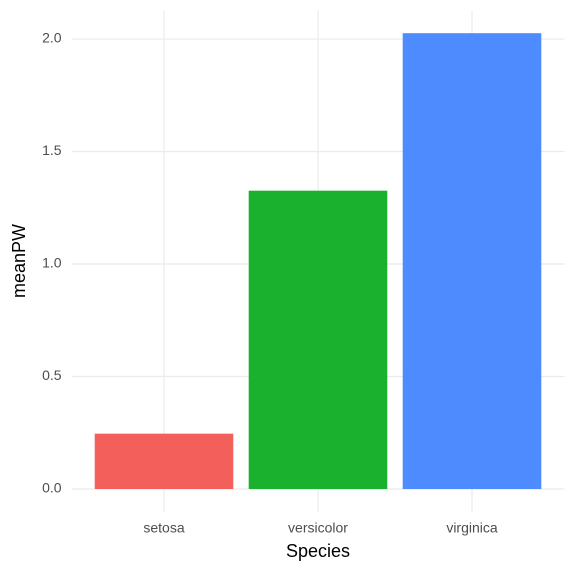 This screenshot has width=576, height=576. I want to click on y-tick-label: 0.5, so click(52, 375).